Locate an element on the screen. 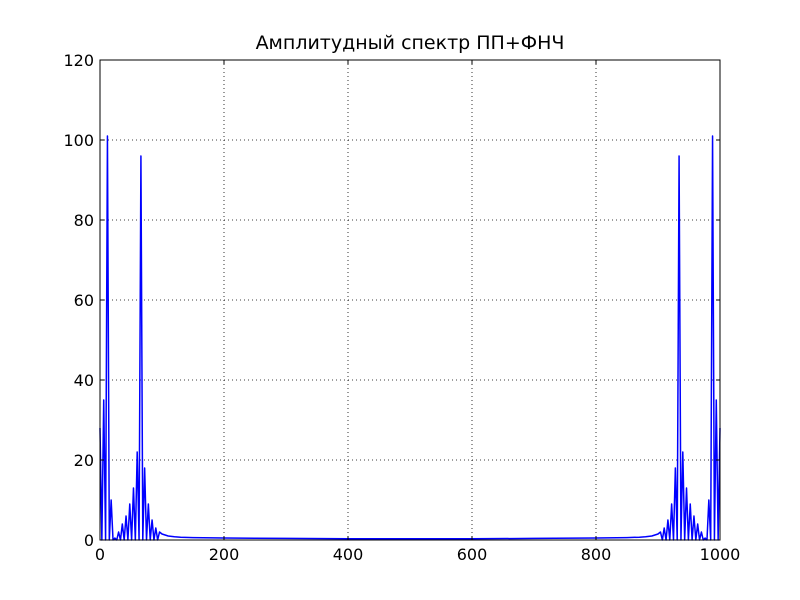 The height and width of the screenshot is (600, 800). y-tick-label: 60 is located at coordinates (84, 300).